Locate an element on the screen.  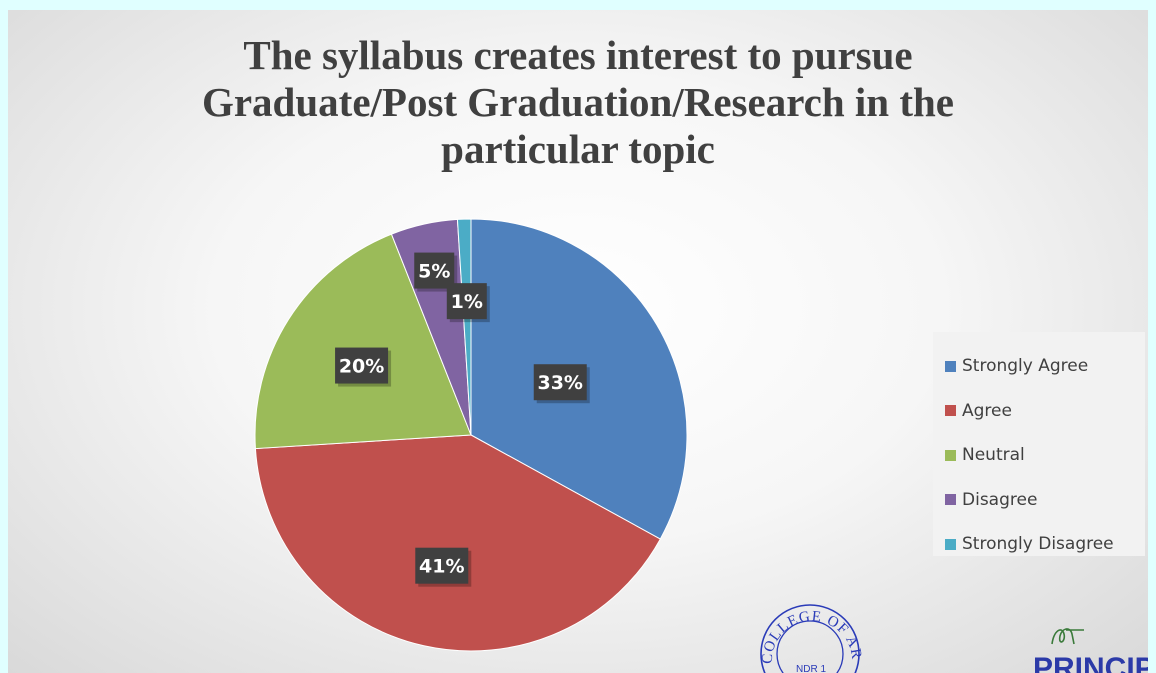
legend-label: Agree is located at coordinates (987, 410).